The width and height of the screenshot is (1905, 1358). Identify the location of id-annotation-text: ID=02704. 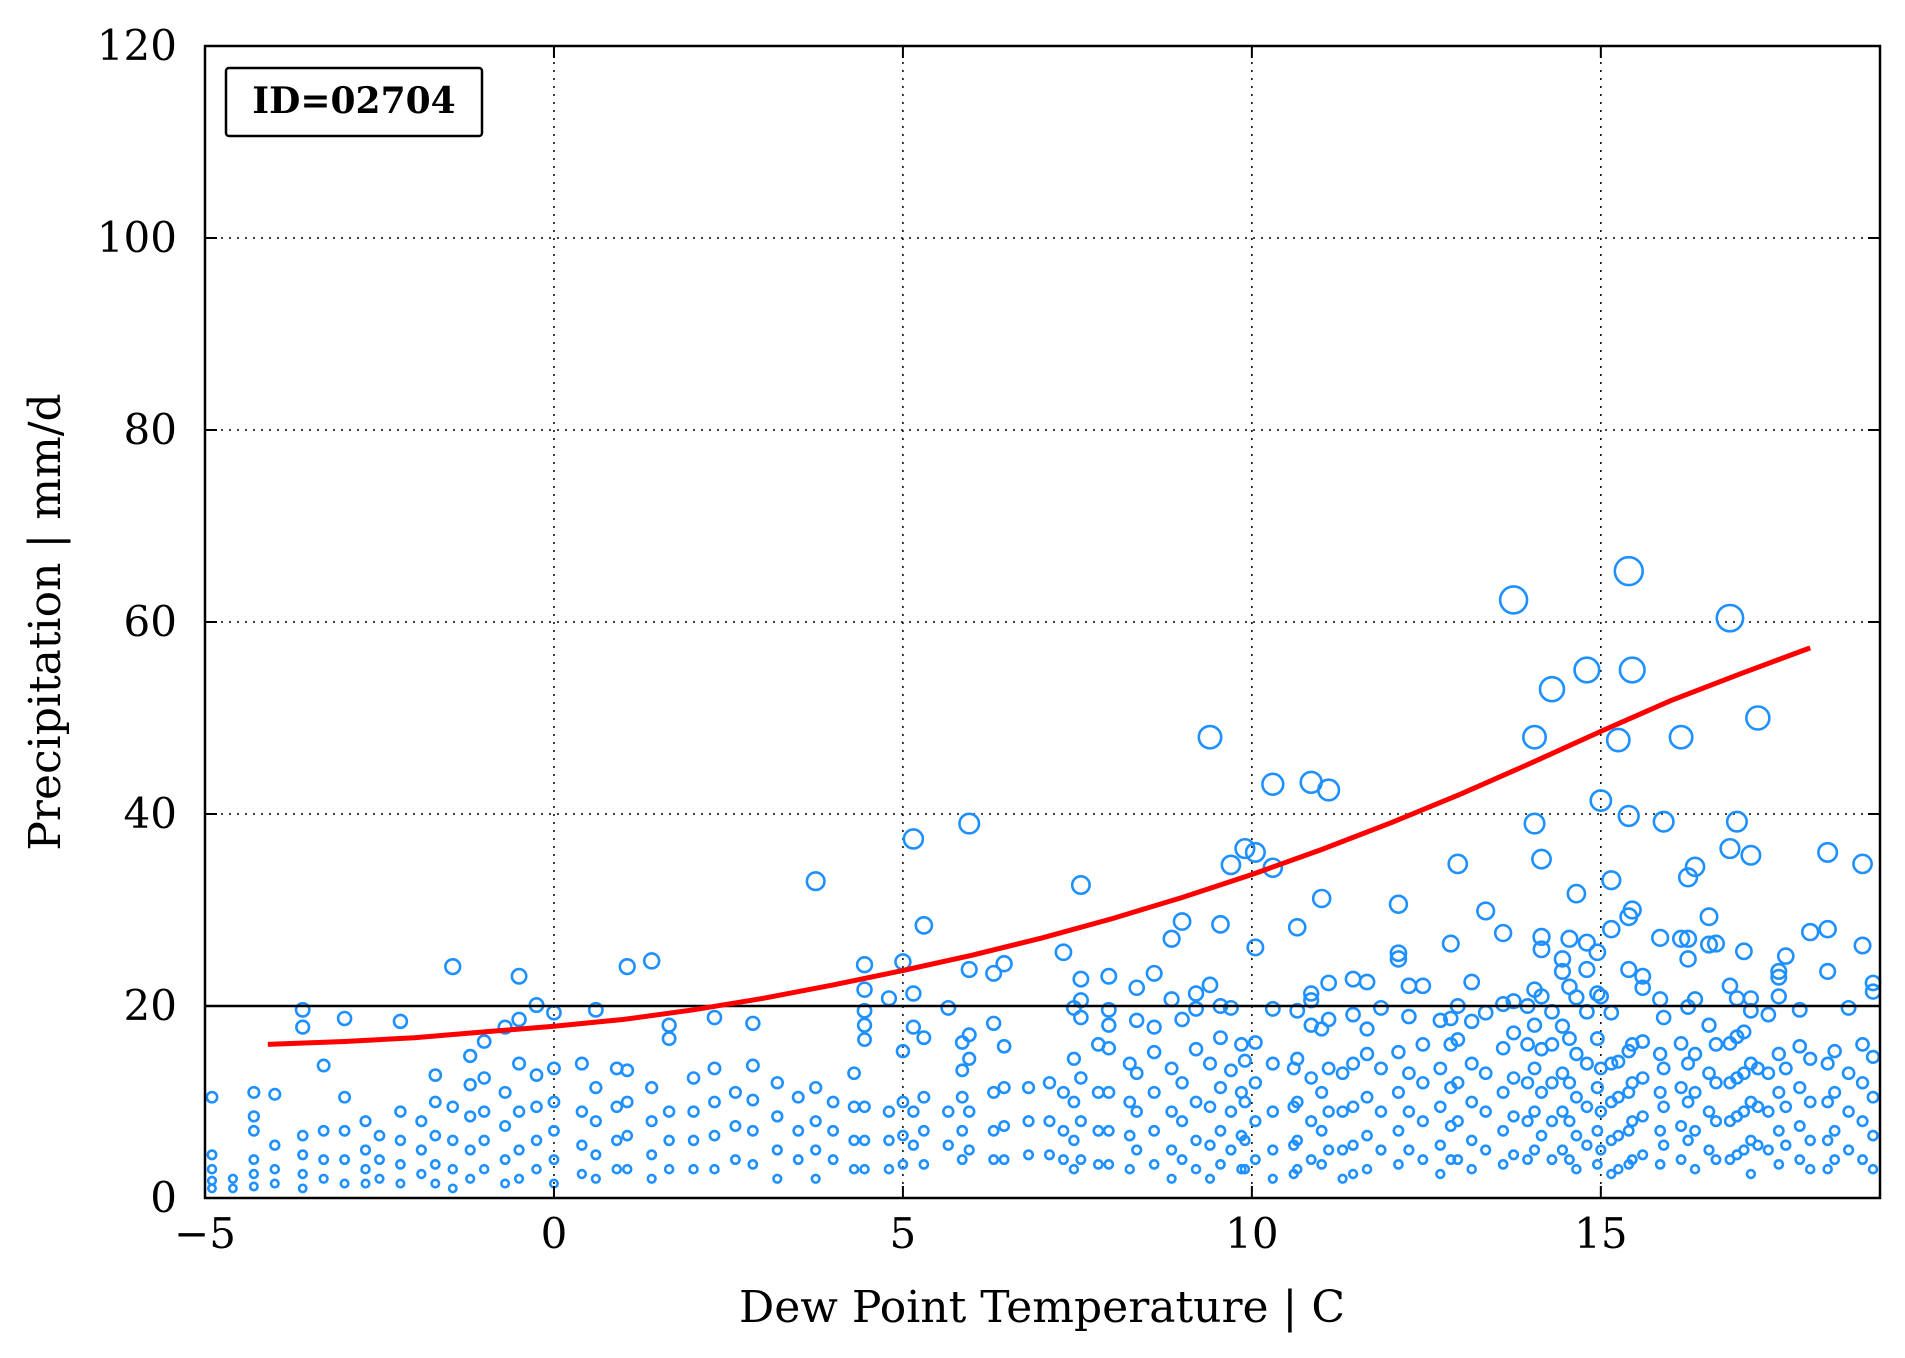
(353, 101).